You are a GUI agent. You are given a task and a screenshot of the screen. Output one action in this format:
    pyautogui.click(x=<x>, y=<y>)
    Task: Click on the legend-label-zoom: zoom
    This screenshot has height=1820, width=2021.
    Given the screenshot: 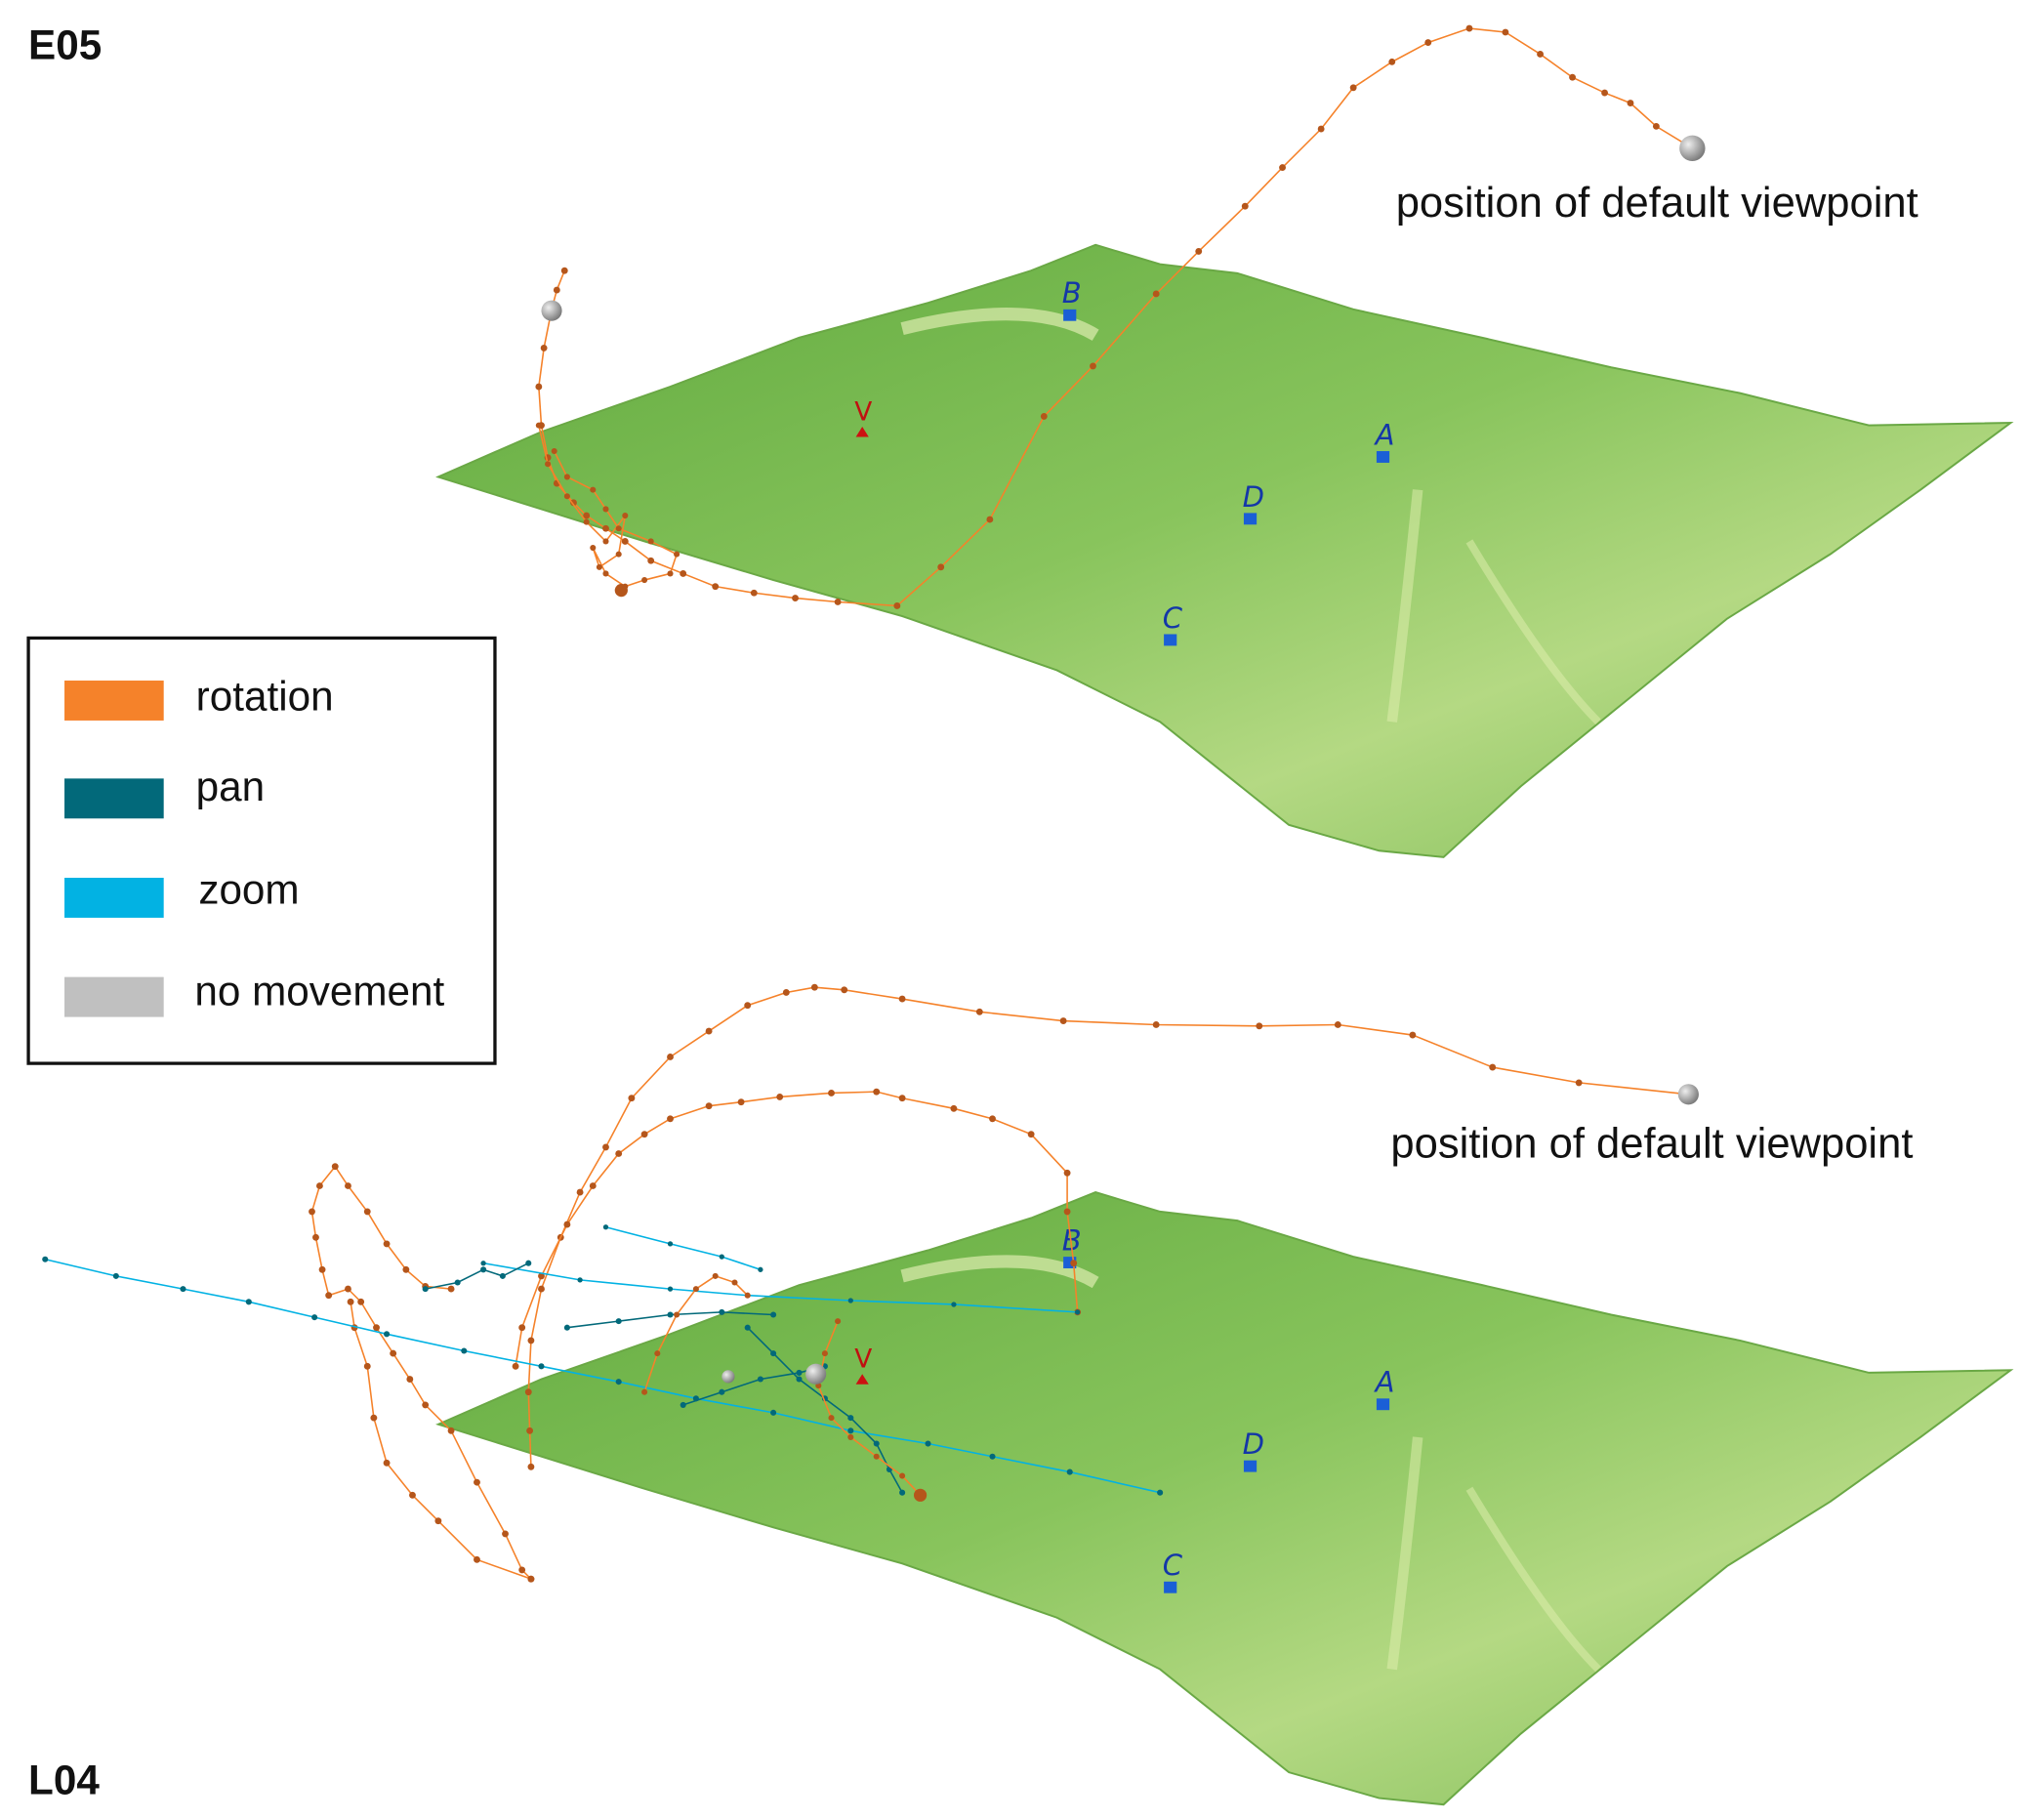 What is the action you would take?
    pyautogui.click(x=249, y=889)
    